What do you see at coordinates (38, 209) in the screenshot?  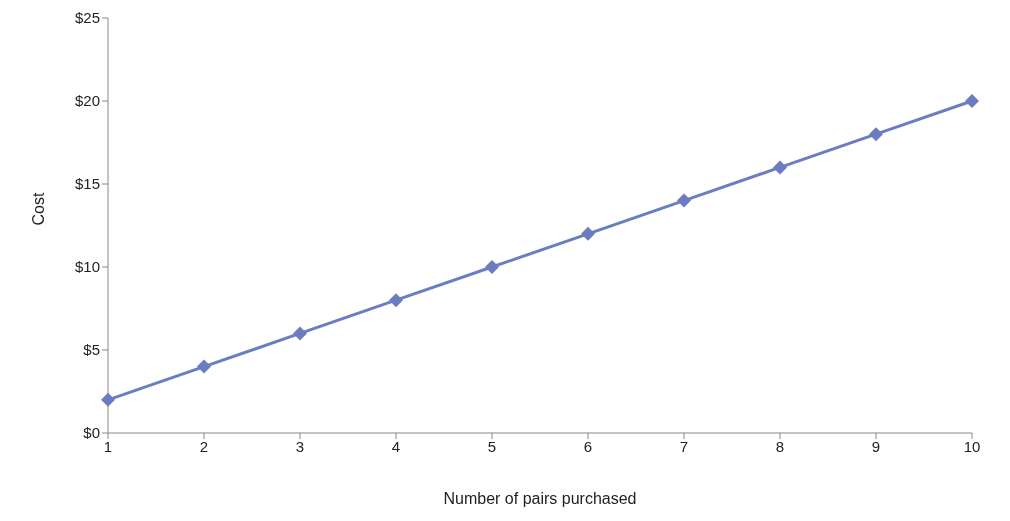 I see `y-axis-title: Cost` at bounding box center [38, 209].